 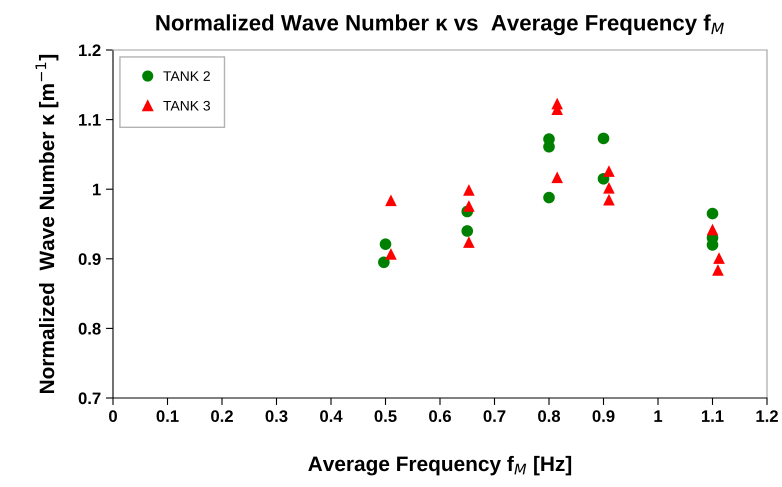 What do you see at coordinates (603, 416) in the screenshot?
I see `x-tick-label: 0.9` at bounding box center [603, 416].